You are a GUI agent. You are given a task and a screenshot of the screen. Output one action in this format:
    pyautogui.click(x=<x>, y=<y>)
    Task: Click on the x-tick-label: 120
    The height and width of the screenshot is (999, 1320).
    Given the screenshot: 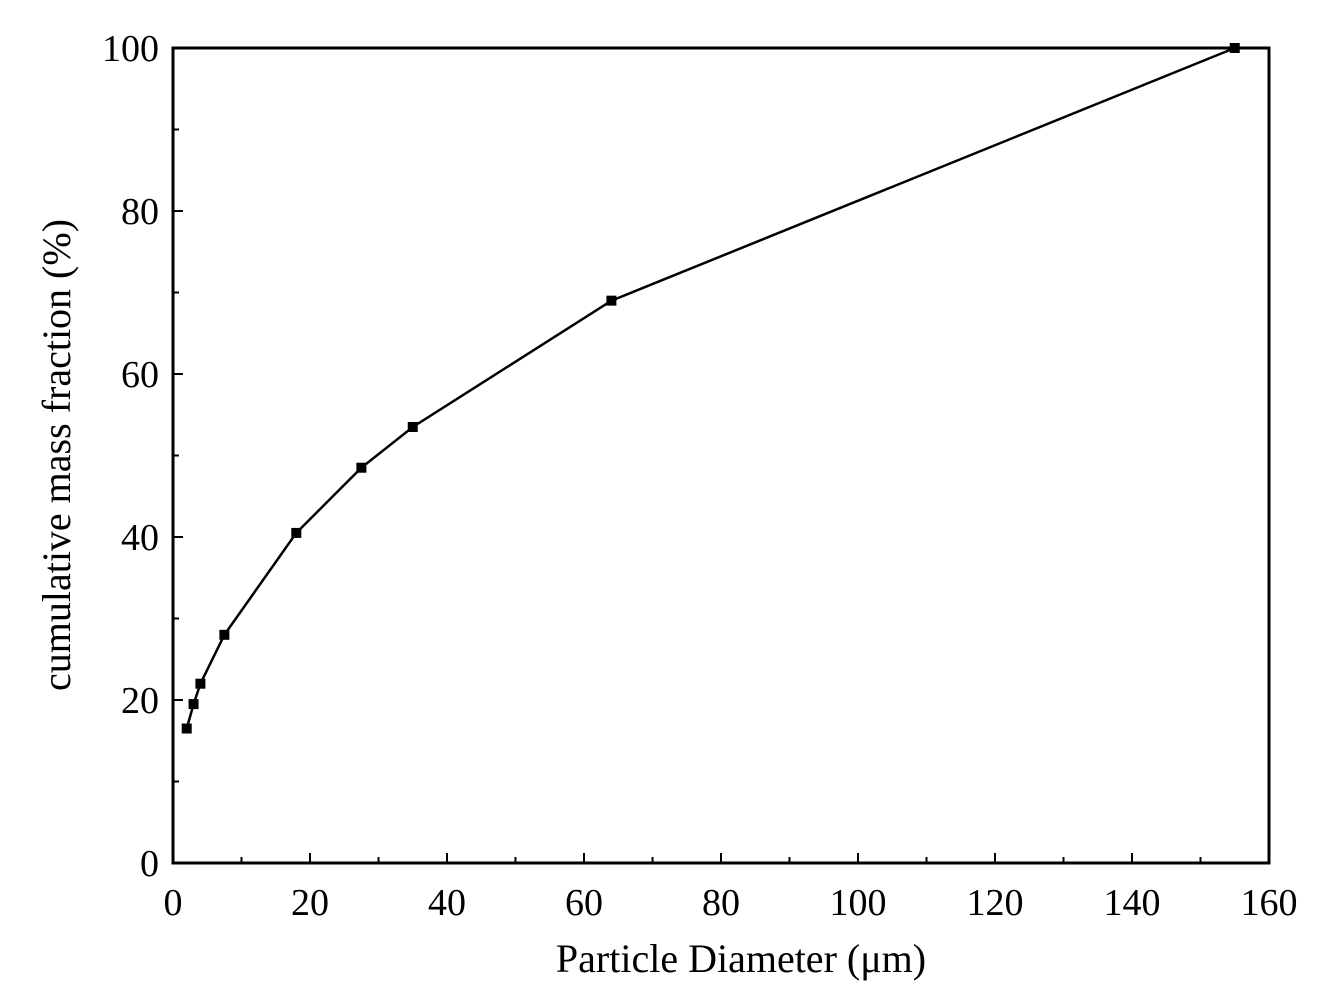 What is the action you would take?
    pyautogui.click(x=995, y=903)
    